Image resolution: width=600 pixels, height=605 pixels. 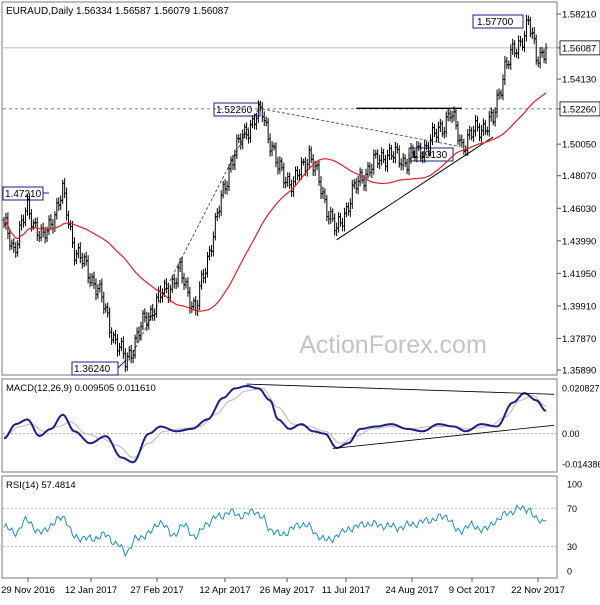 I want to click on x-tick-label: 26 May 2017, so click(x=287, y=590).